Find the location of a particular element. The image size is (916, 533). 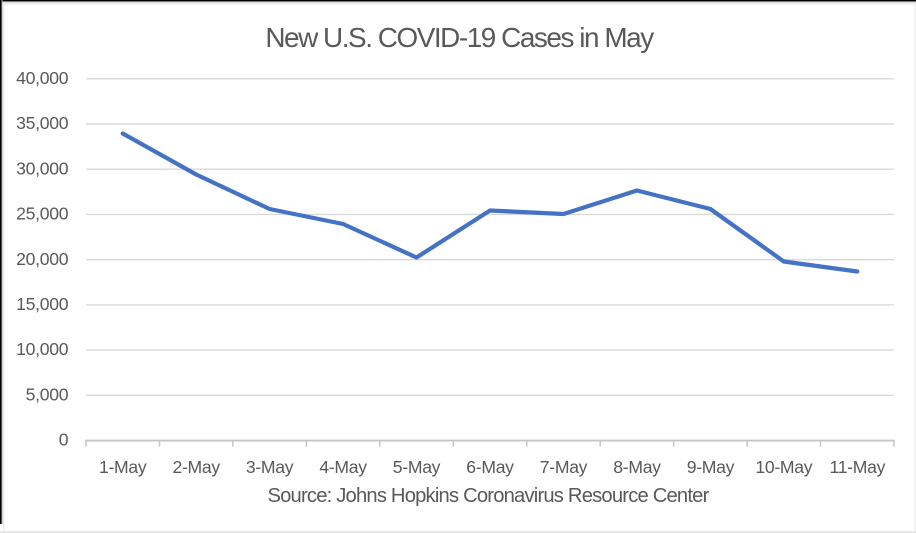

svg-text: 15,000 is located at coordinates (42, 304).